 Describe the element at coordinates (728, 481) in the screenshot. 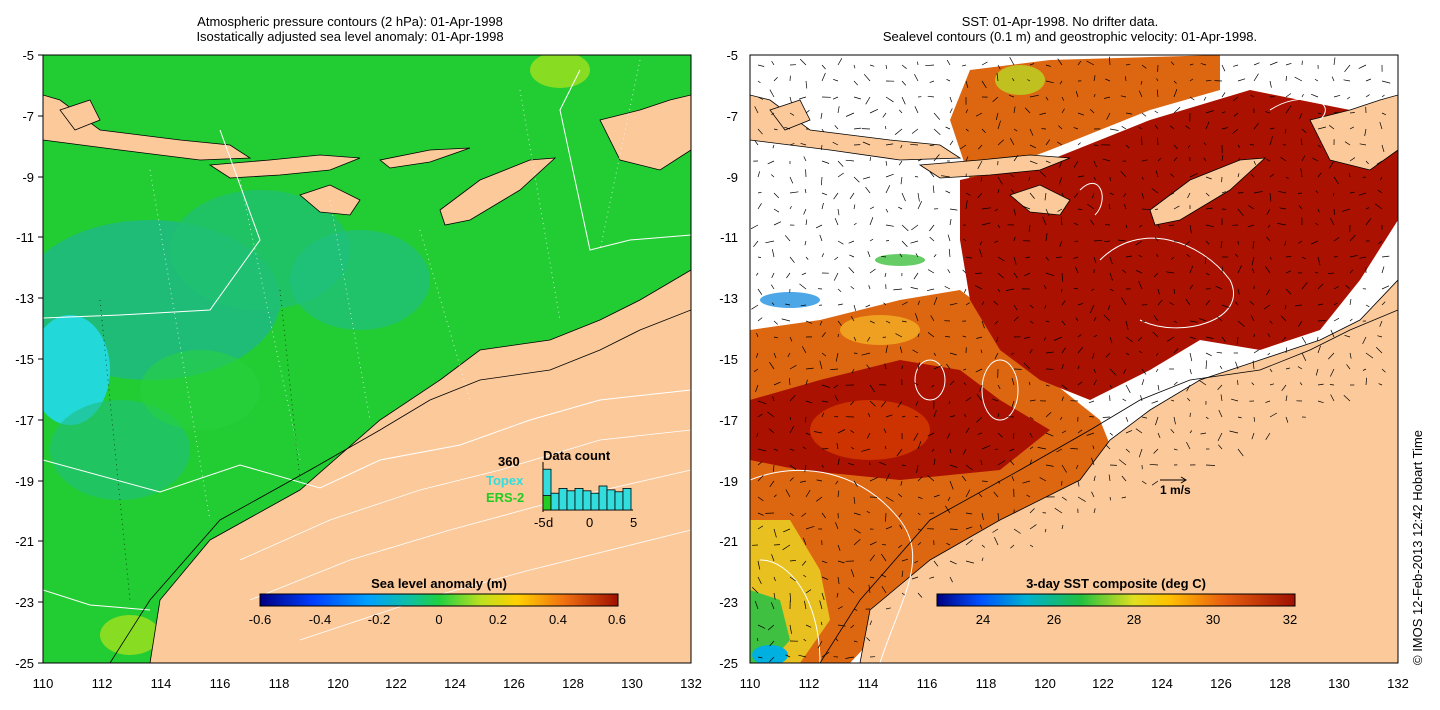

I see `right-ytick: -19` at that location.